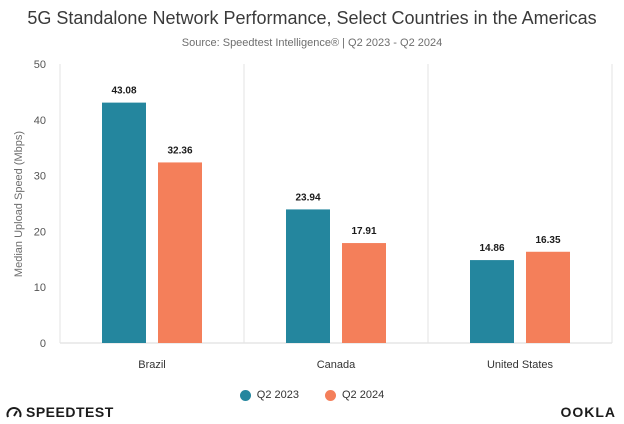  Describe the element at coordinates (40, 288) in the screenshot. I see `y-tick-label: 10` at that location.